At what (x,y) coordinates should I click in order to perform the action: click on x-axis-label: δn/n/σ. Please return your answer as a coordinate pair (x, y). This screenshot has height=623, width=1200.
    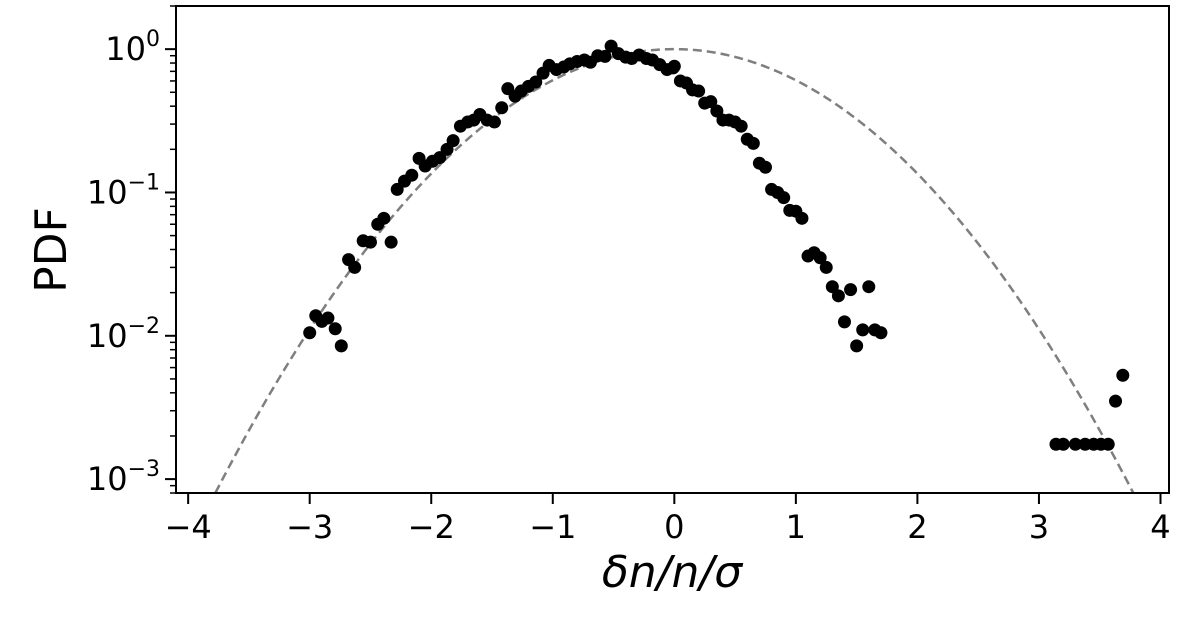
    Looking at the image, I should click on (672, 572).